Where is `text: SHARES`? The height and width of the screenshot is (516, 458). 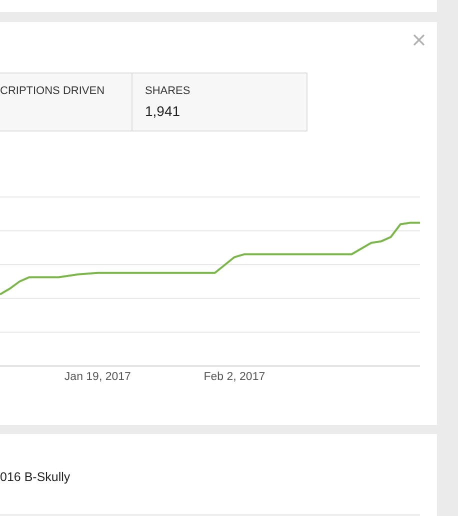
text: SHARES is located at coordinates (167, 91).